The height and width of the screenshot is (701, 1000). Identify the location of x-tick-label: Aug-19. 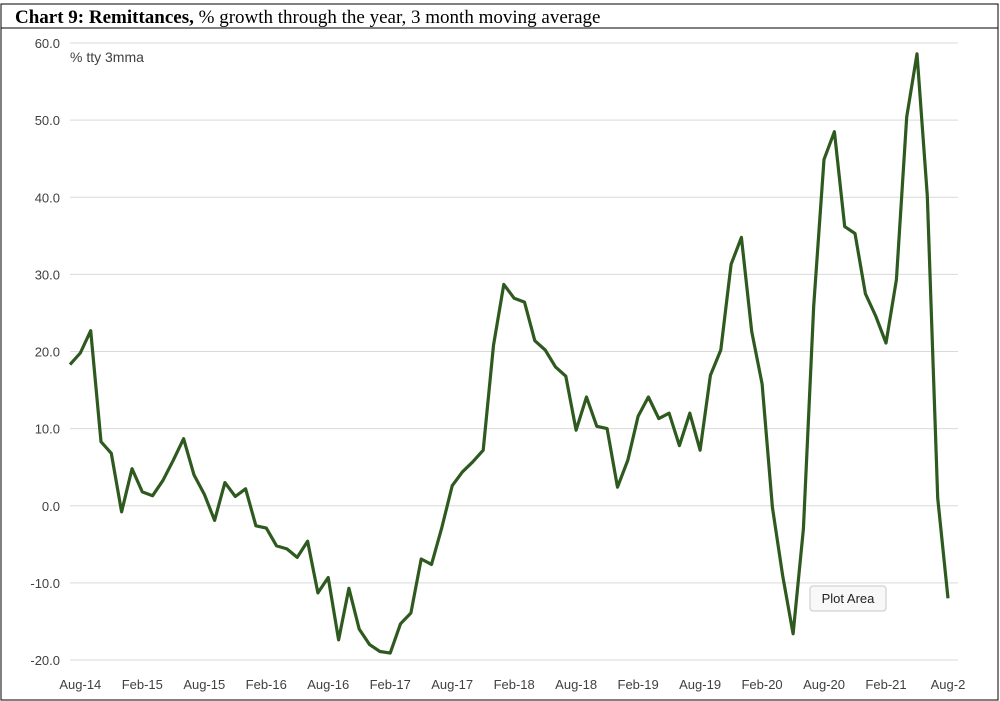
(700, 684).